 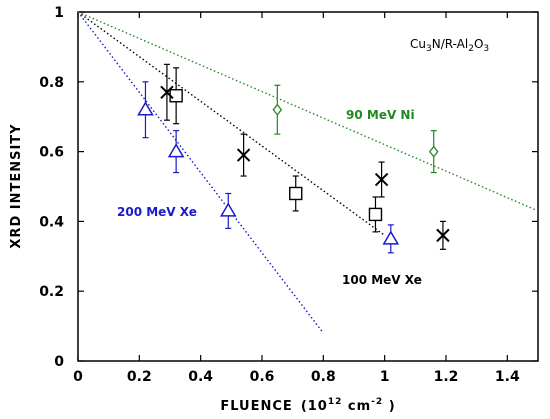 I want to click on y-tick-label-3: 0.6, so click(x=51, y=153).